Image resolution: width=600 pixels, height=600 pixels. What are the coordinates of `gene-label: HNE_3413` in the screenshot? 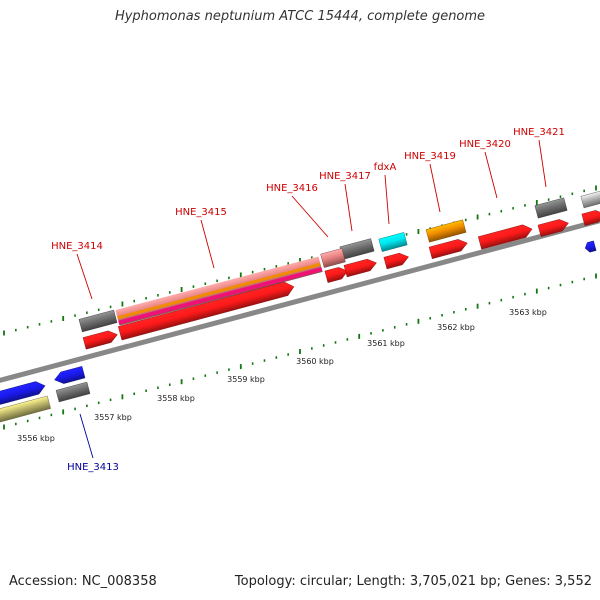 It's located at (93, 467).